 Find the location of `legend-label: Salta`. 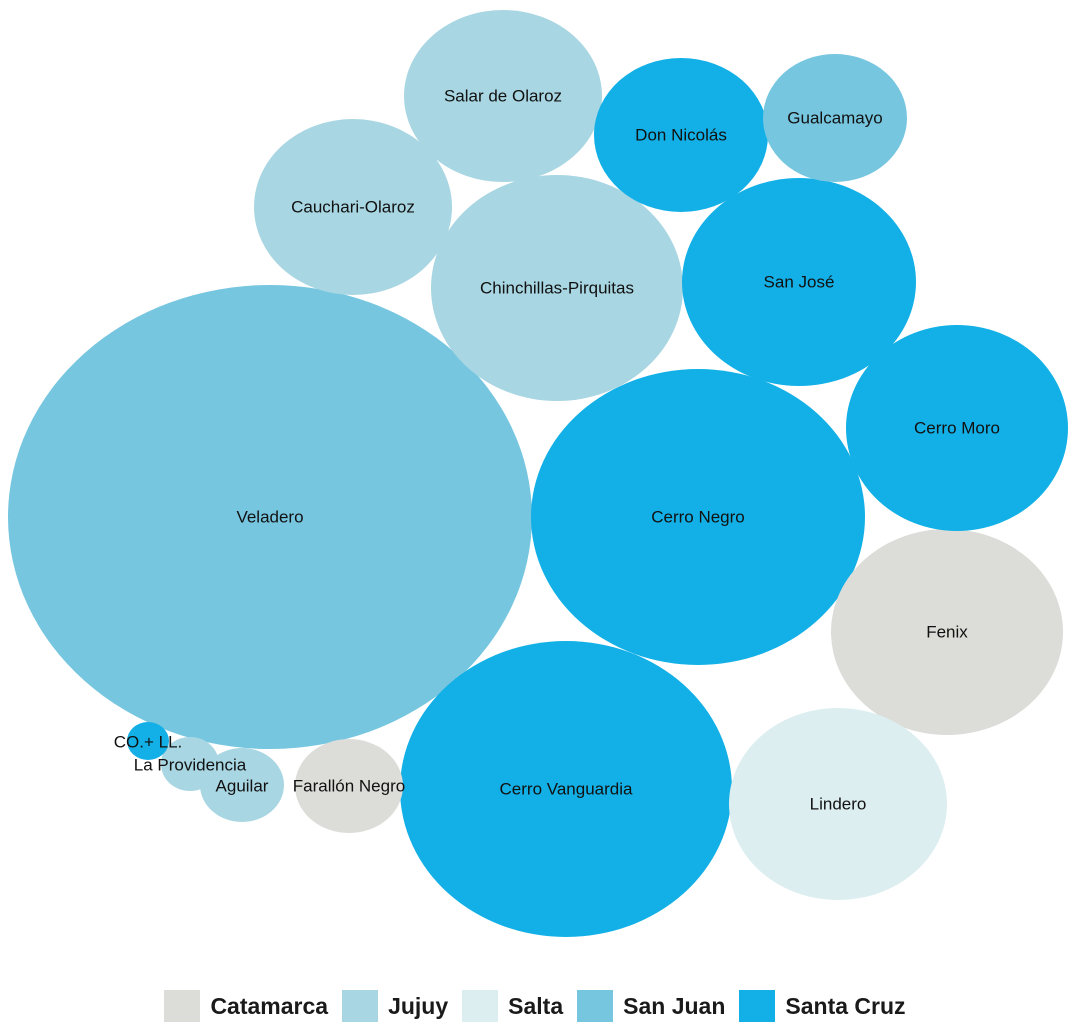

legend-label: Salta is located at coordinates (536, 1005).